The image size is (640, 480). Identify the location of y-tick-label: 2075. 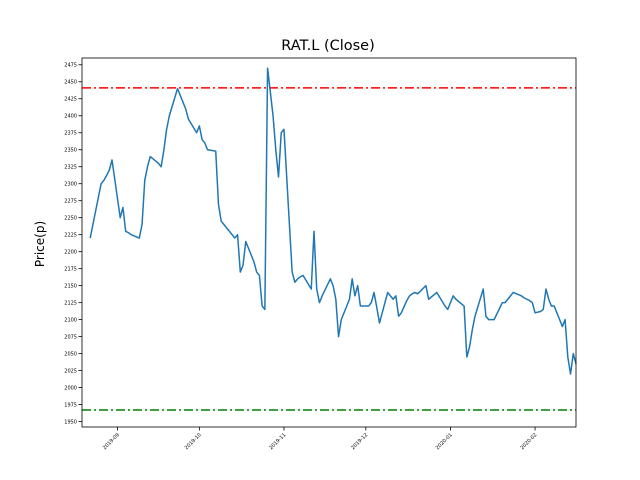
(70, 337).